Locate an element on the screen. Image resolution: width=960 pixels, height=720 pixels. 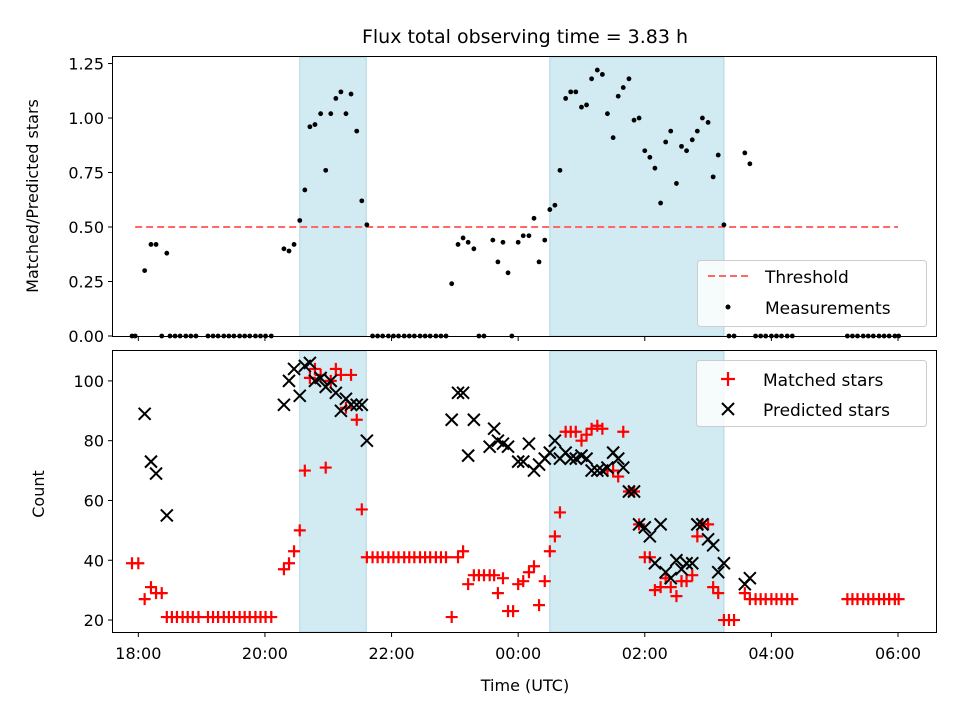
measurements-legend-label: Measurements is located at coordinates (828, 309).